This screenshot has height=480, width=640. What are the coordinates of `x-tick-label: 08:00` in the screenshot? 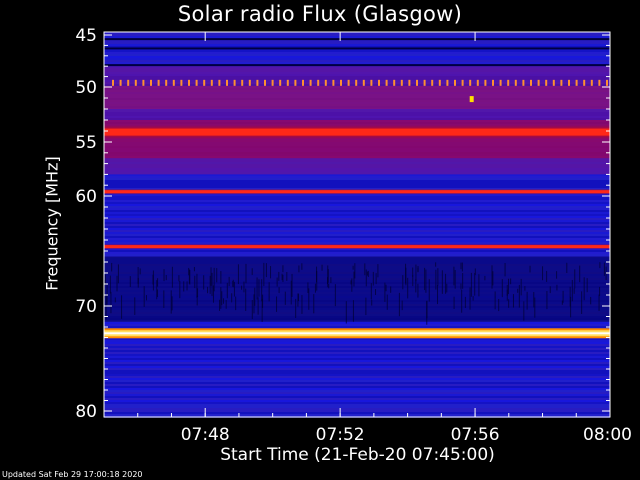 It's located at (607, 435).